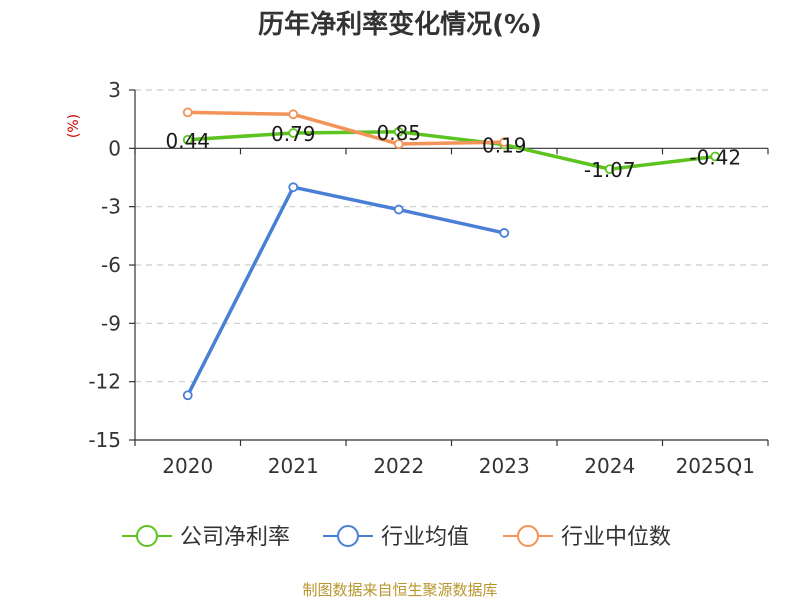 The height and width of the screenshot is (600, 800). Describe the element at coordinates (616, 537) in the screenshot. I see `legend-label: 行业中位数` at that location.